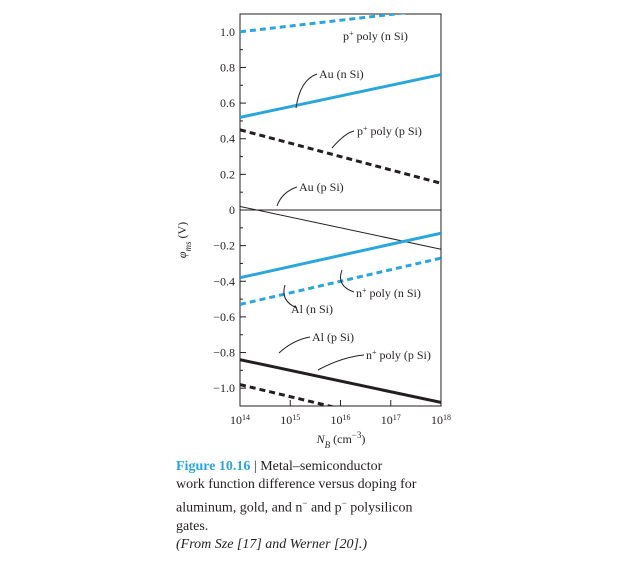 The width and height of the screenshot is (630, 567). What do you see at coordinates (224, 281) in the screenshot?
I see `y-tick-label: −0.4` at bounding box center [224, 281].